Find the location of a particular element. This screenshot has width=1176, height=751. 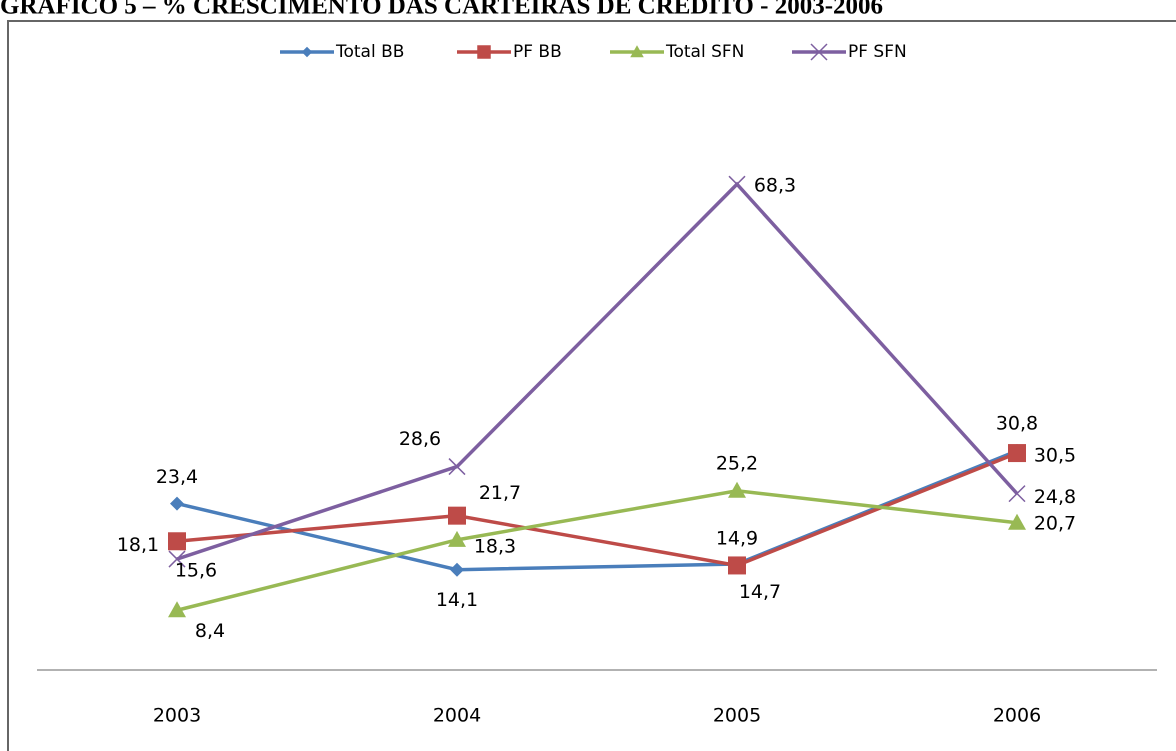

data-label: 68,3 is located at coordinates (775, 186).